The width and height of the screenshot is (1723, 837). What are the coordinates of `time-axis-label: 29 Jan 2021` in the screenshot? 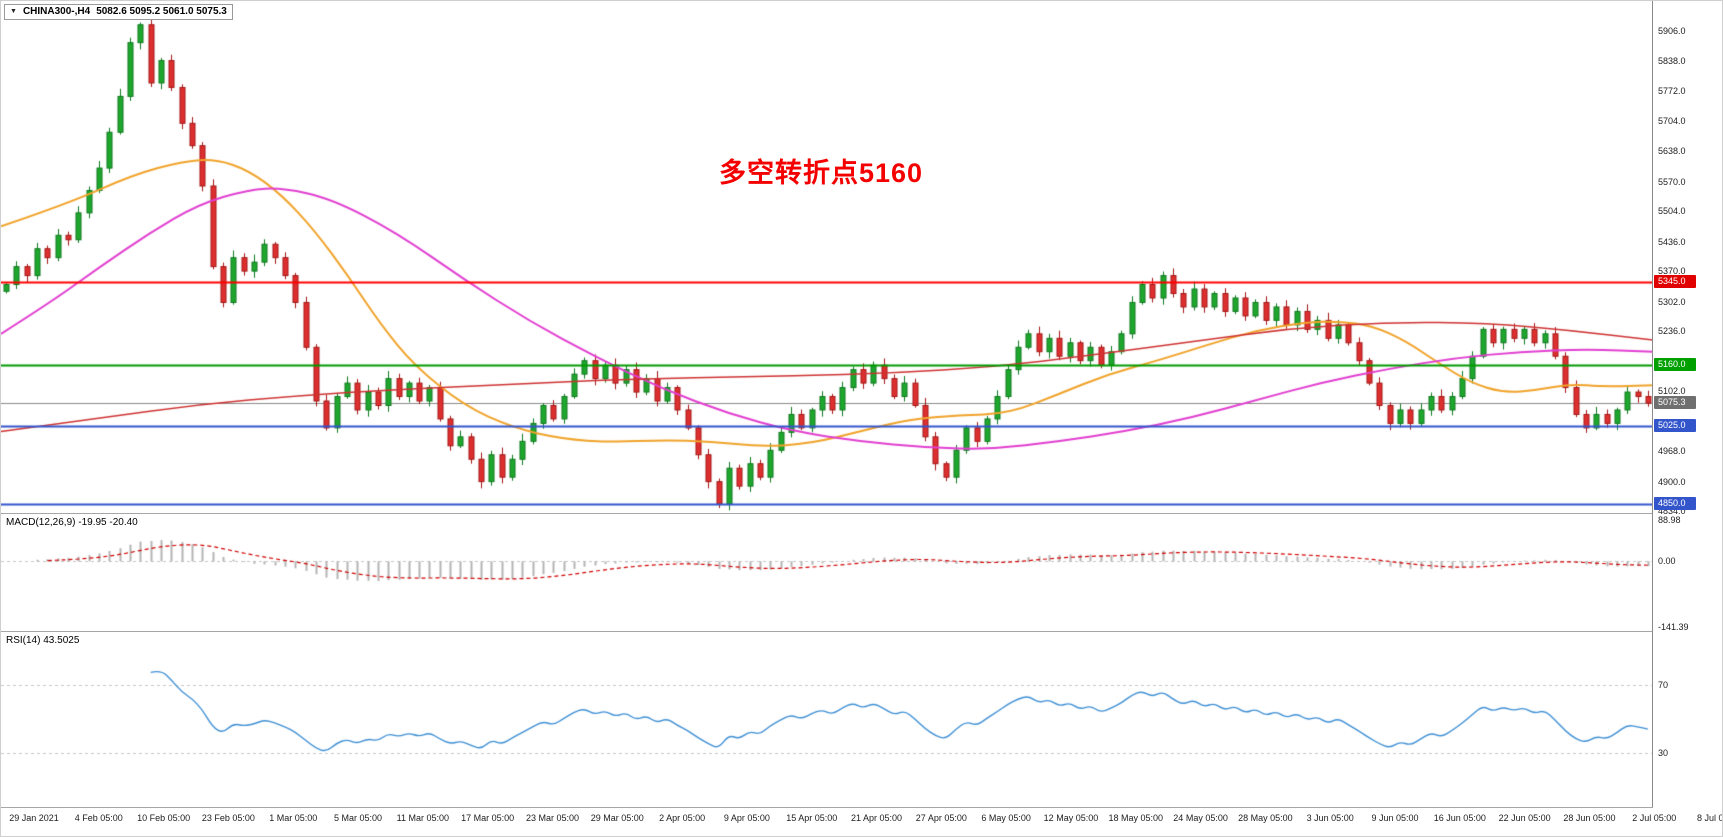 It's located at (34, 818).